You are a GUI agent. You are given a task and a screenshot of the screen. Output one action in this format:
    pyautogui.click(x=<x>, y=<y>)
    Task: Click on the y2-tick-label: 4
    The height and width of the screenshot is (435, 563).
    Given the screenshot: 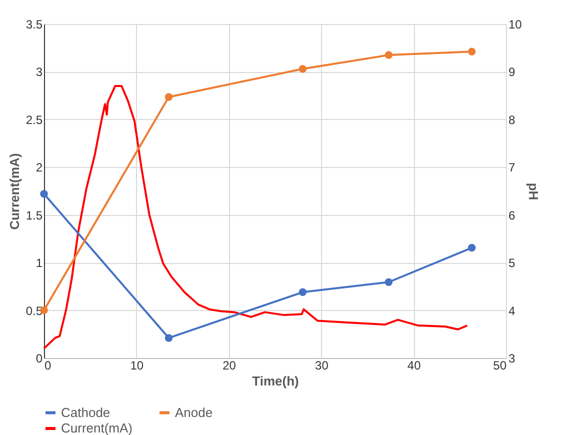 What is the action you would take?
    pyautogui.click(x=512, y=311)
    